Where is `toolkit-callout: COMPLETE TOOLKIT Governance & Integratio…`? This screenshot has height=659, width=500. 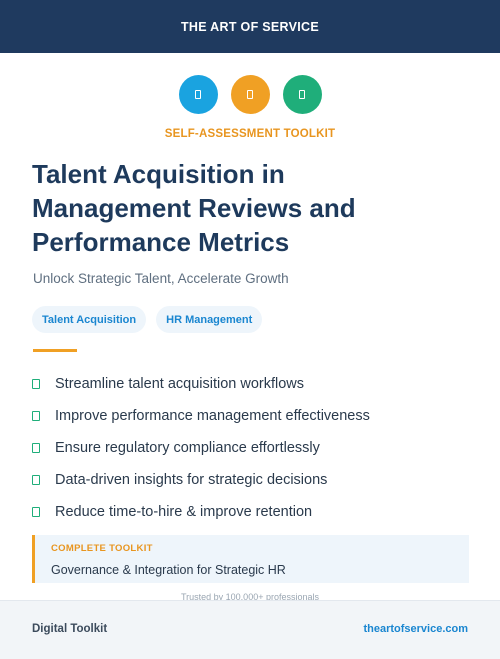 toolkit-callout: COMPLETE TOOLKIT Governance & Integratio… is located at coordinates (250, 559).